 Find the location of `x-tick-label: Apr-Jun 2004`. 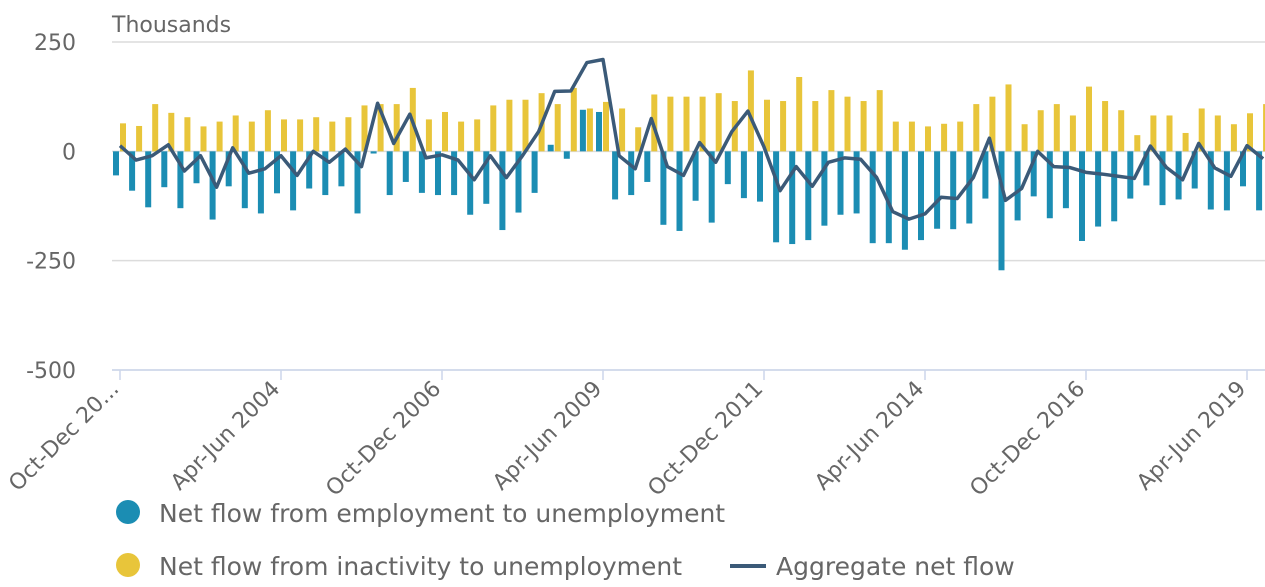

x-tick-label: Apr-Jun 2004 is located at coordinates (225, 436).